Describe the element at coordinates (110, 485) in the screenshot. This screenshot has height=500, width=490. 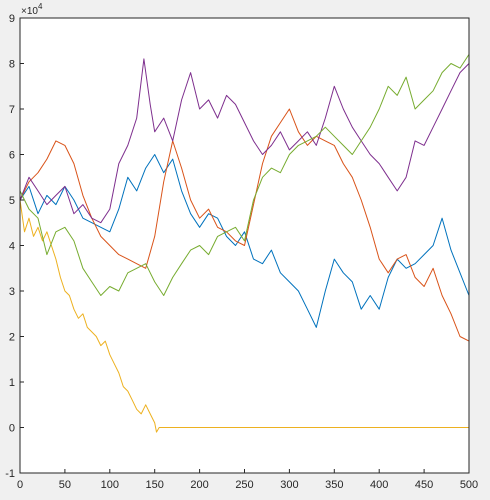
I see `x-tick-label: 100` at that location.